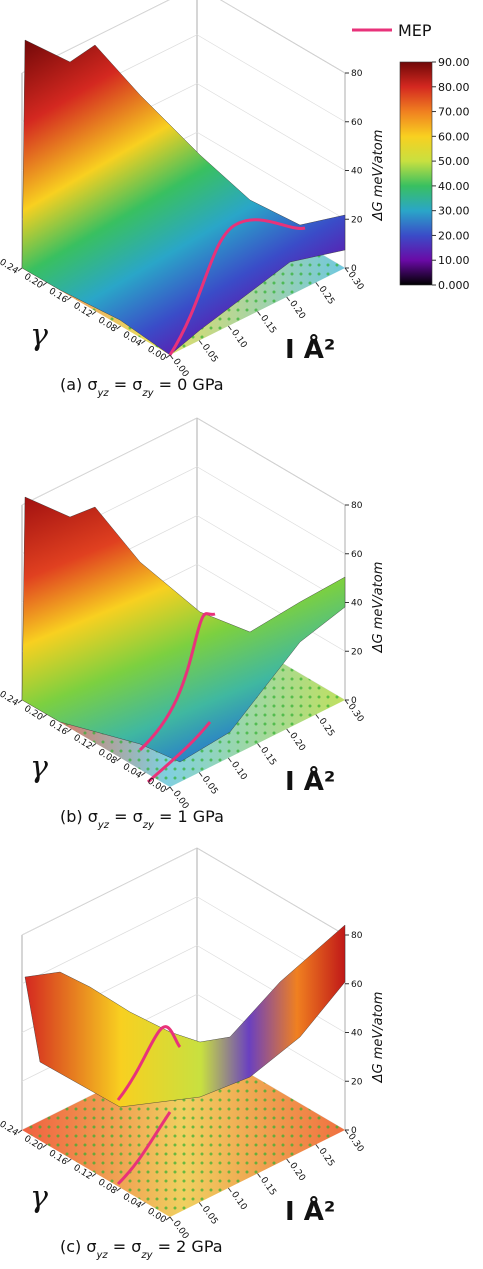  I want to click on caption-part: = 0 GPa, so click(189, 384).